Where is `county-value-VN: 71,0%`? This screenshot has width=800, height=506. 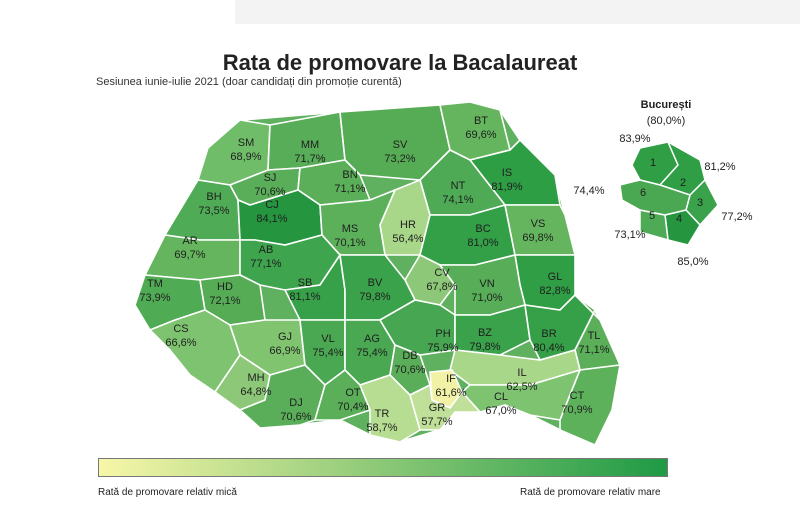 county-value-VN: 71,0% is located at coordinates (486, 298).